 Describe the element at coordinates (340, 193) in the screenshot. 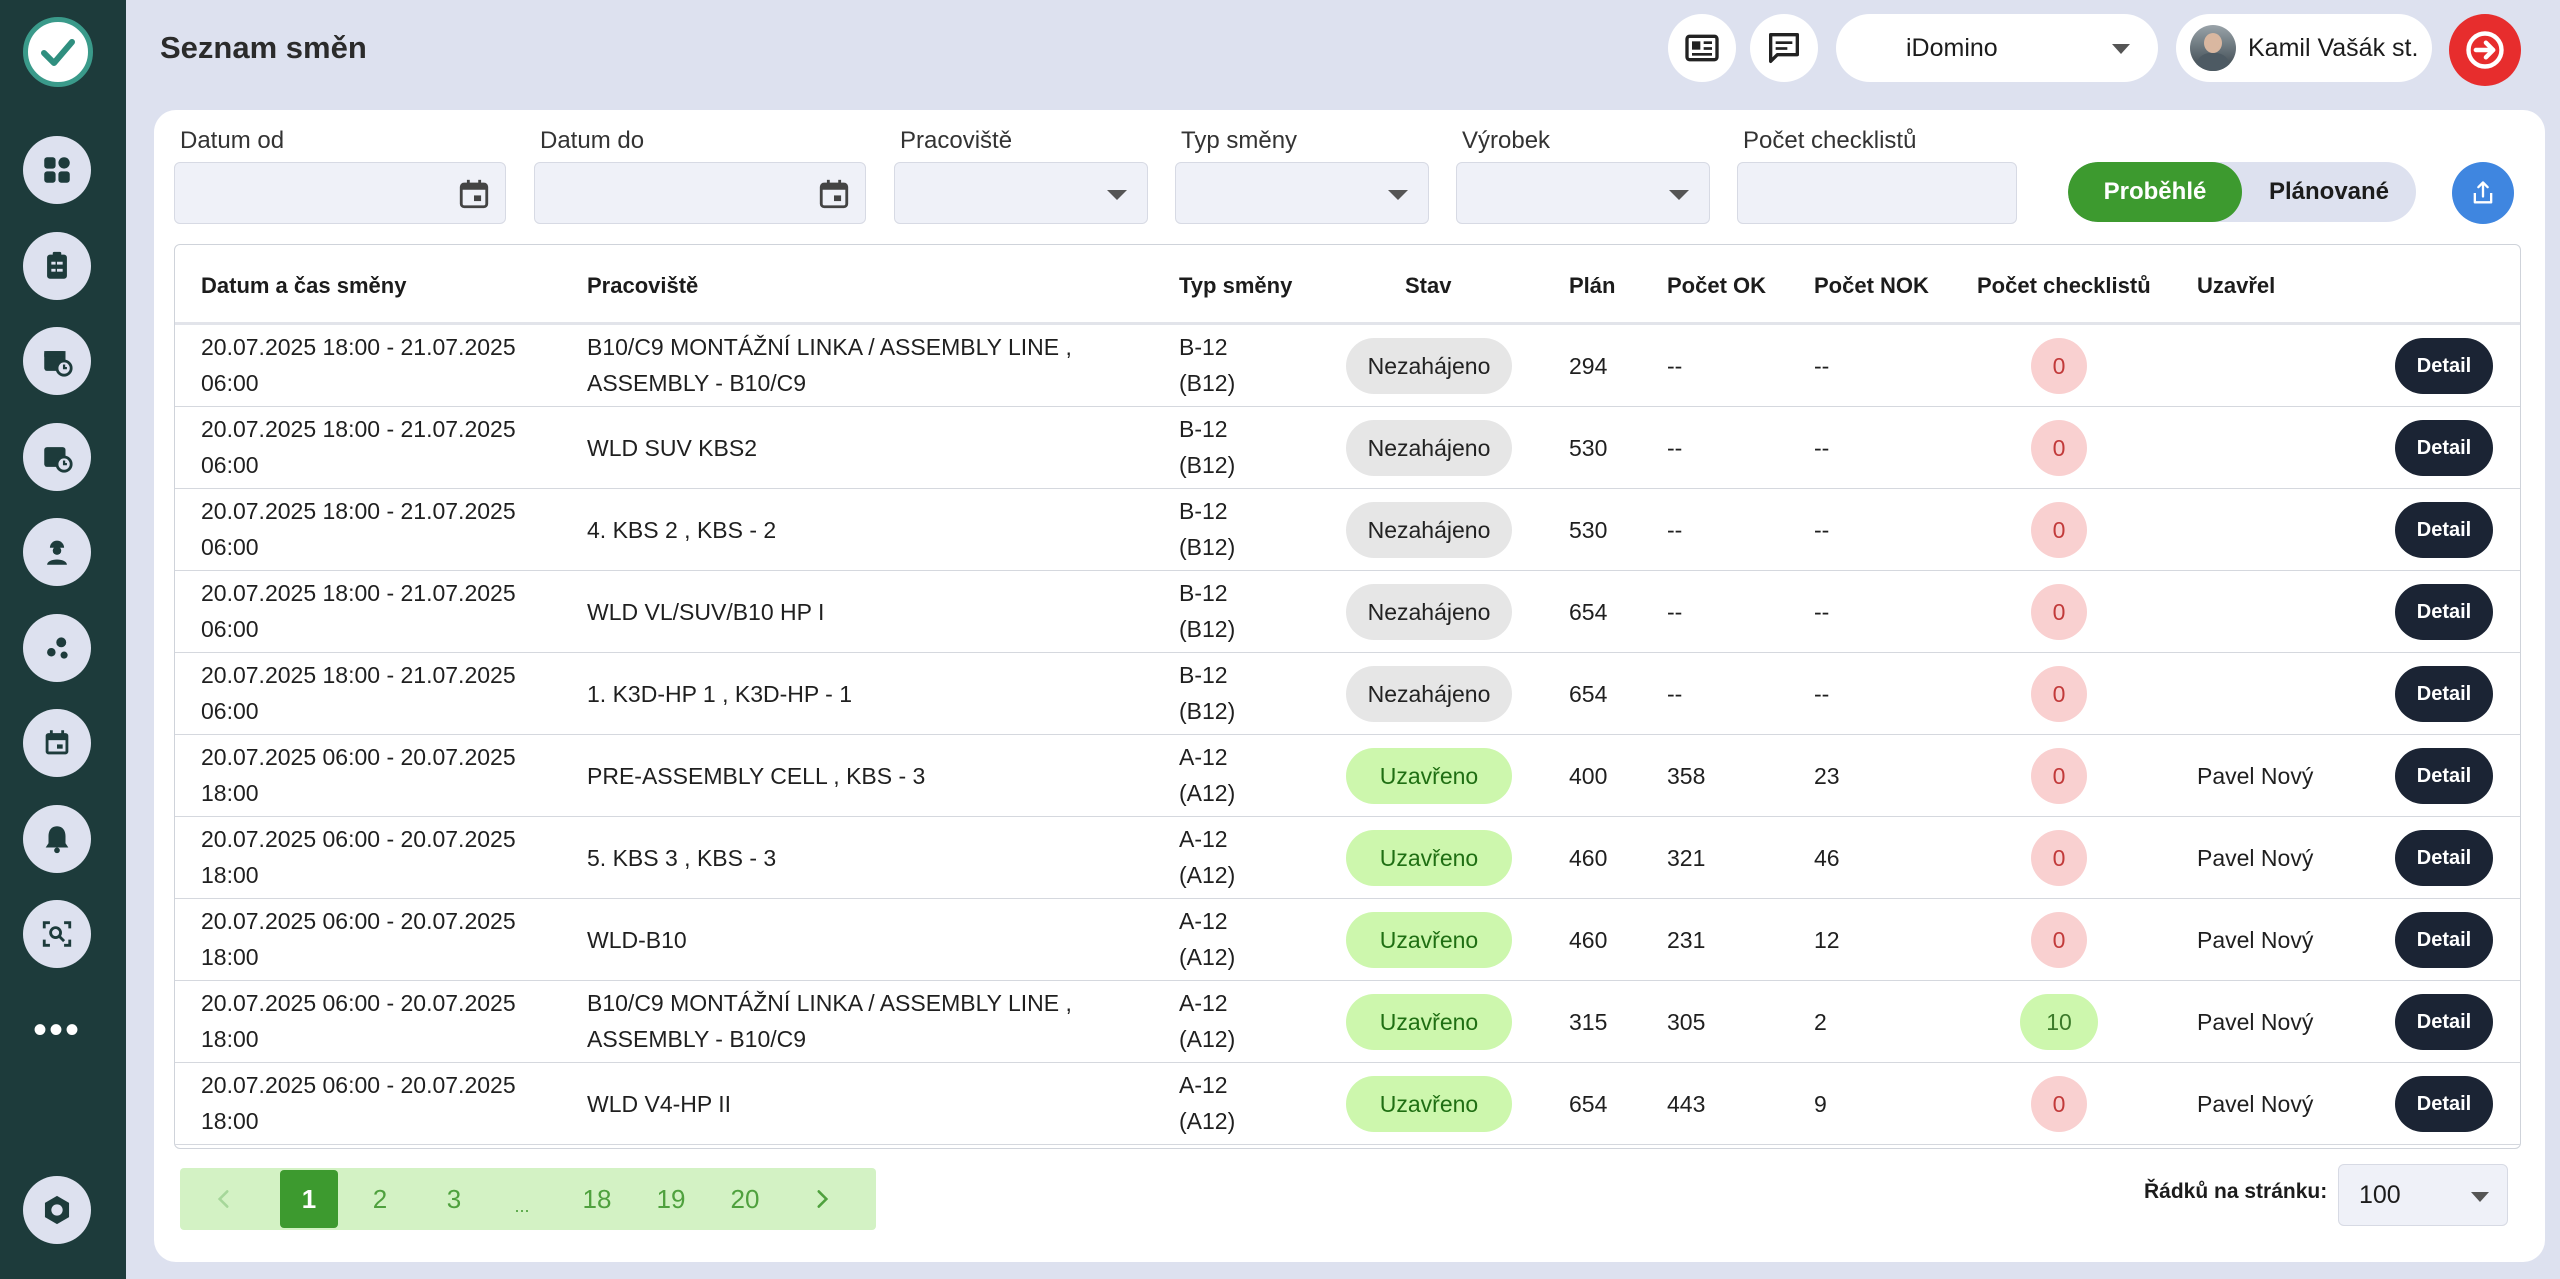

I see `date-from-input` at that location.